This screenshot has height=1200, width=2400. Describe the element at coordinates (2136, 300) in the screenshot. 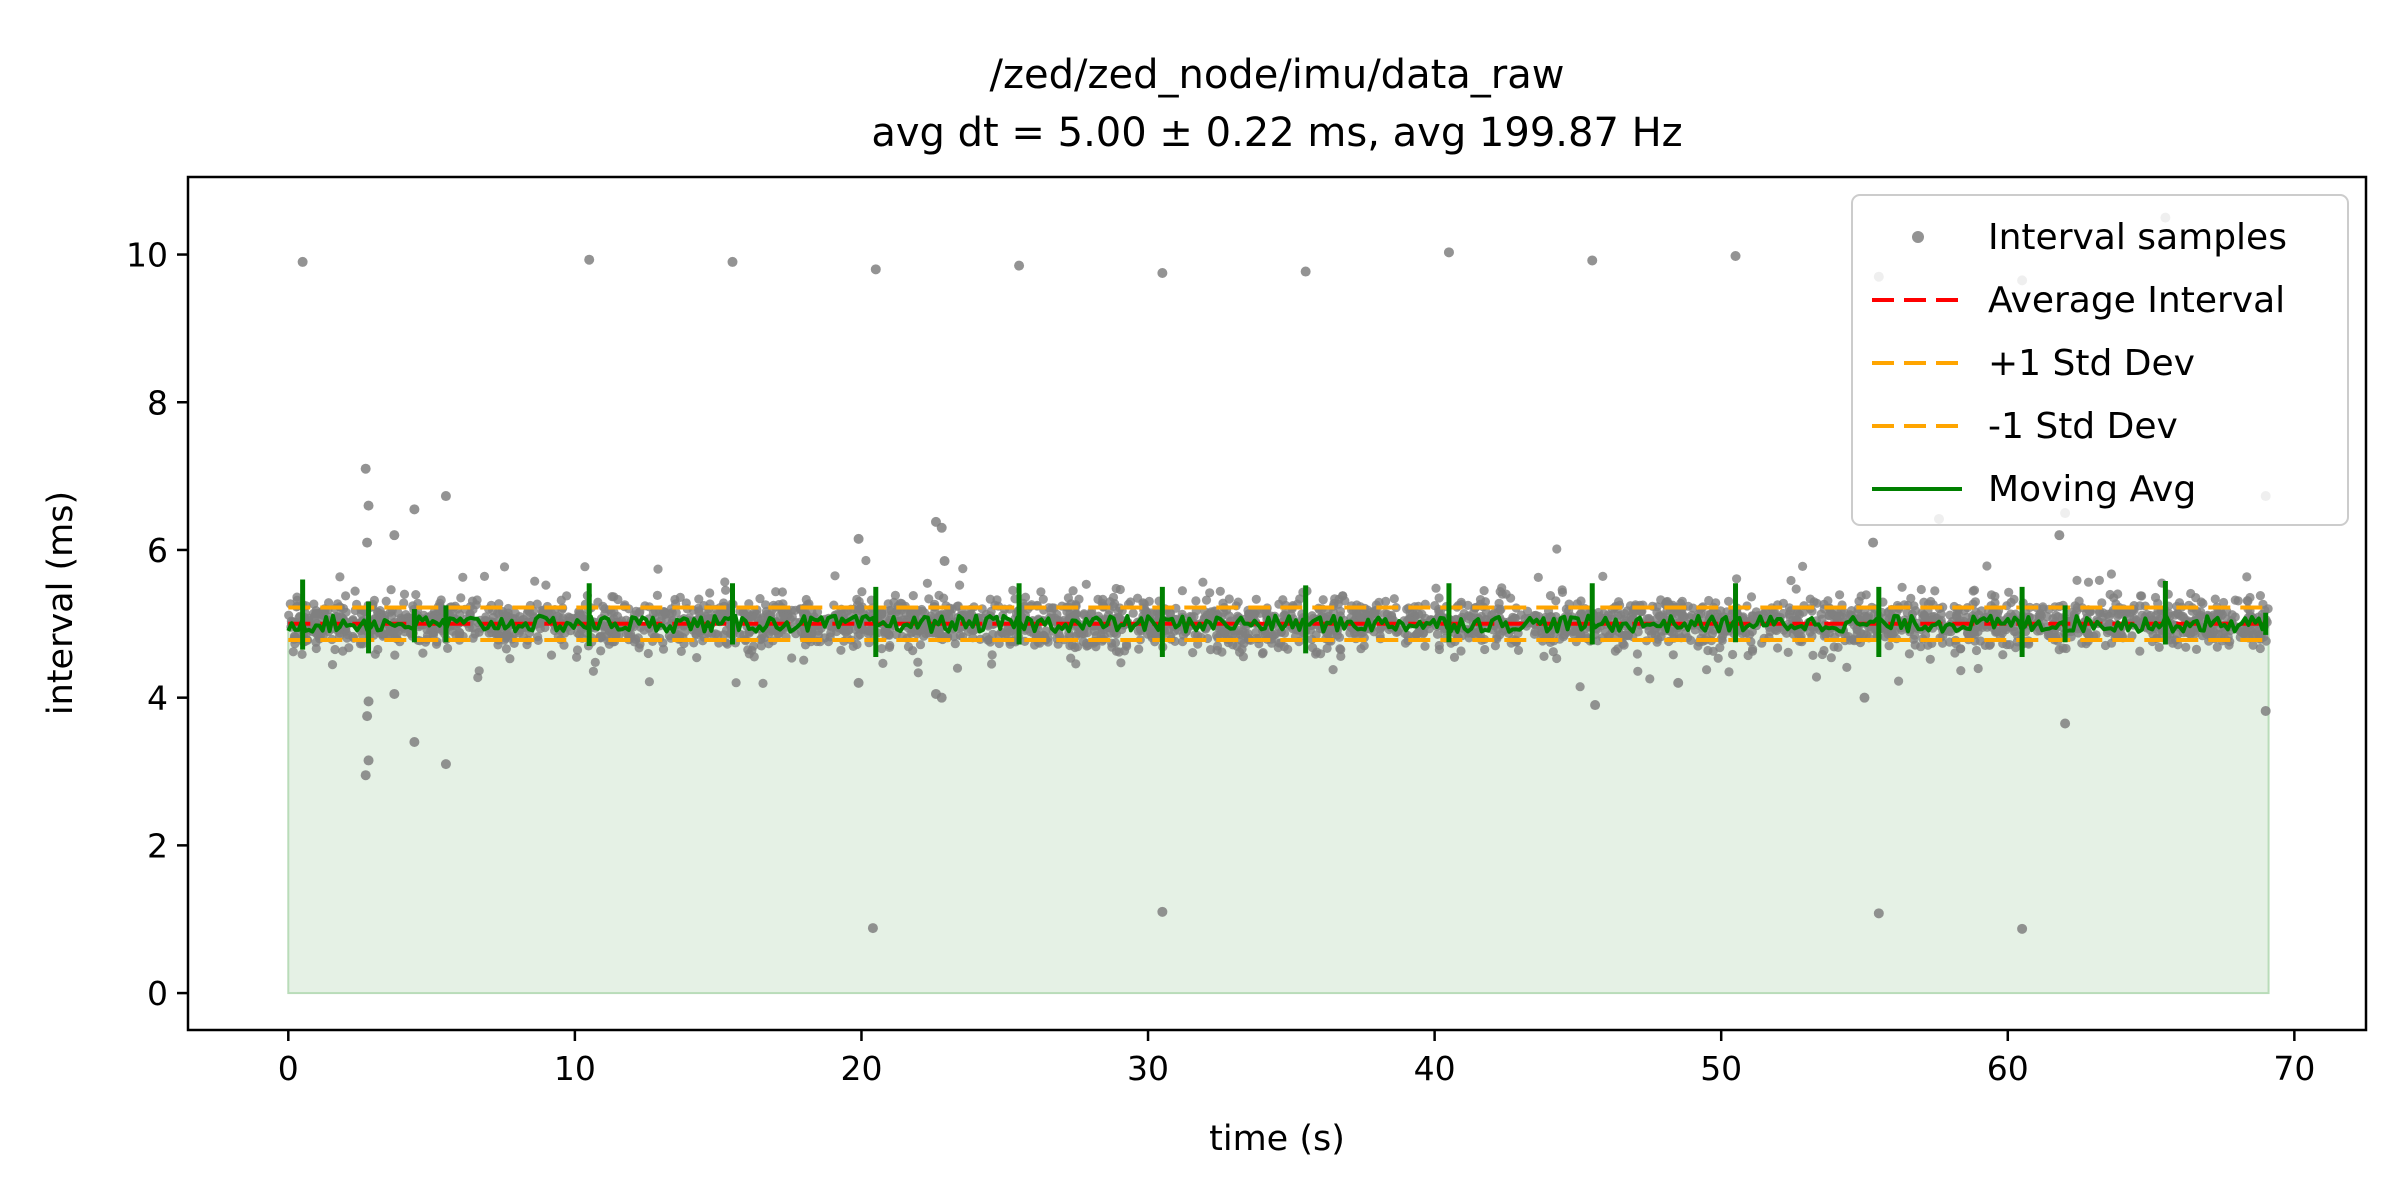

I see `legend-label: Average Interval` at that location.